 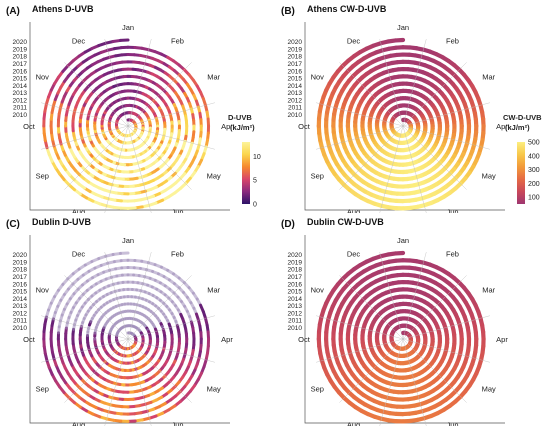 What do you see at coordinates (13, 11) in the screenshot?
I see `panel-letter: (A)` at bounding box center [13, 11].